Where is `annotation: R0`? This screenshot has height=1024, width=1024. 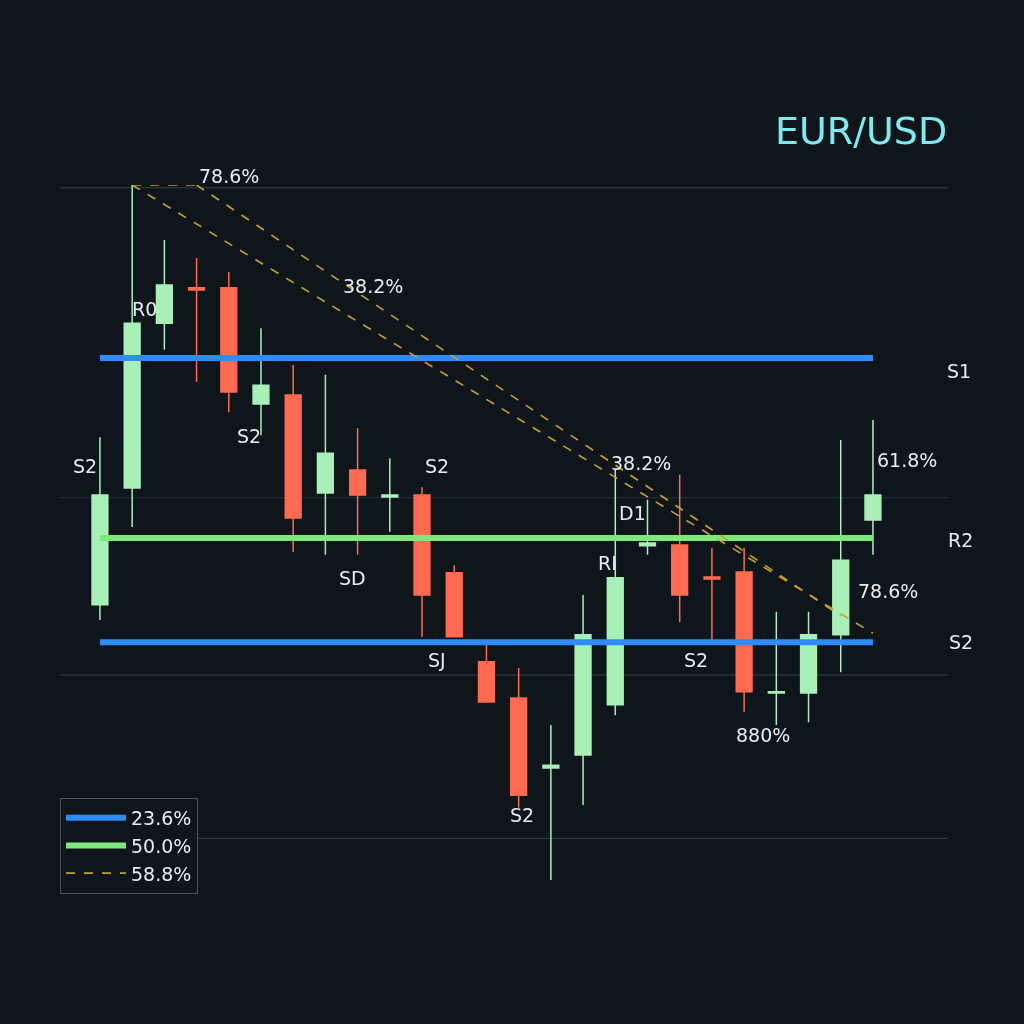
annotation: R0 is located at coordinates (145, 309).